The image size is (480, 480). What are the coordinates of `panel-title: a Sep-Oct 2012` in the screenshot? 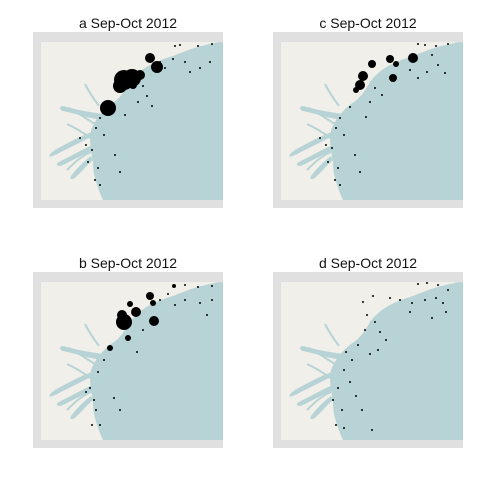 It's located at (128, 23).